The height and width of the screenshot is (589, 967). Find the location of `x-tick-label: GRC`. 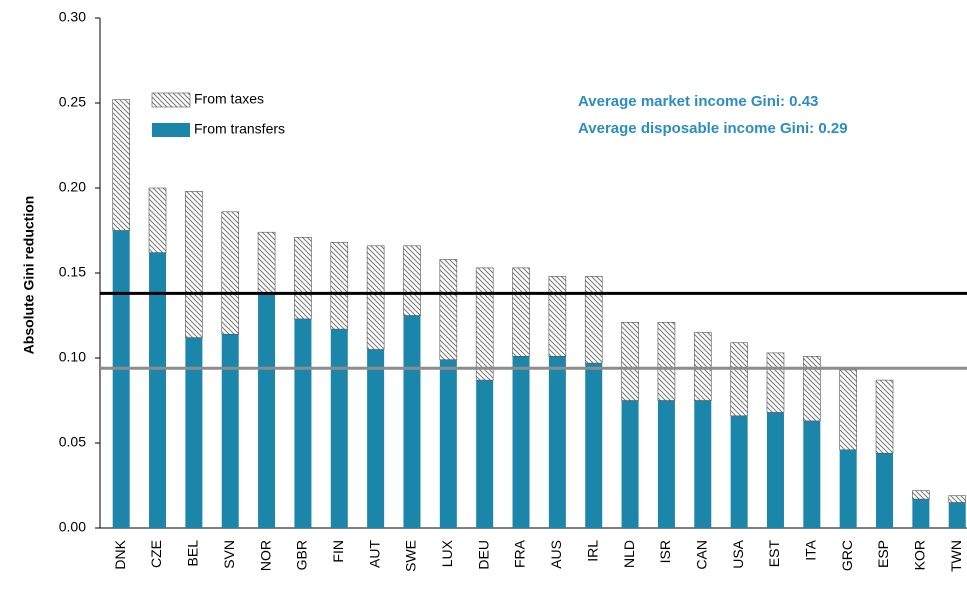

x-tick-label: GRC is located at coordinates (847, 555).